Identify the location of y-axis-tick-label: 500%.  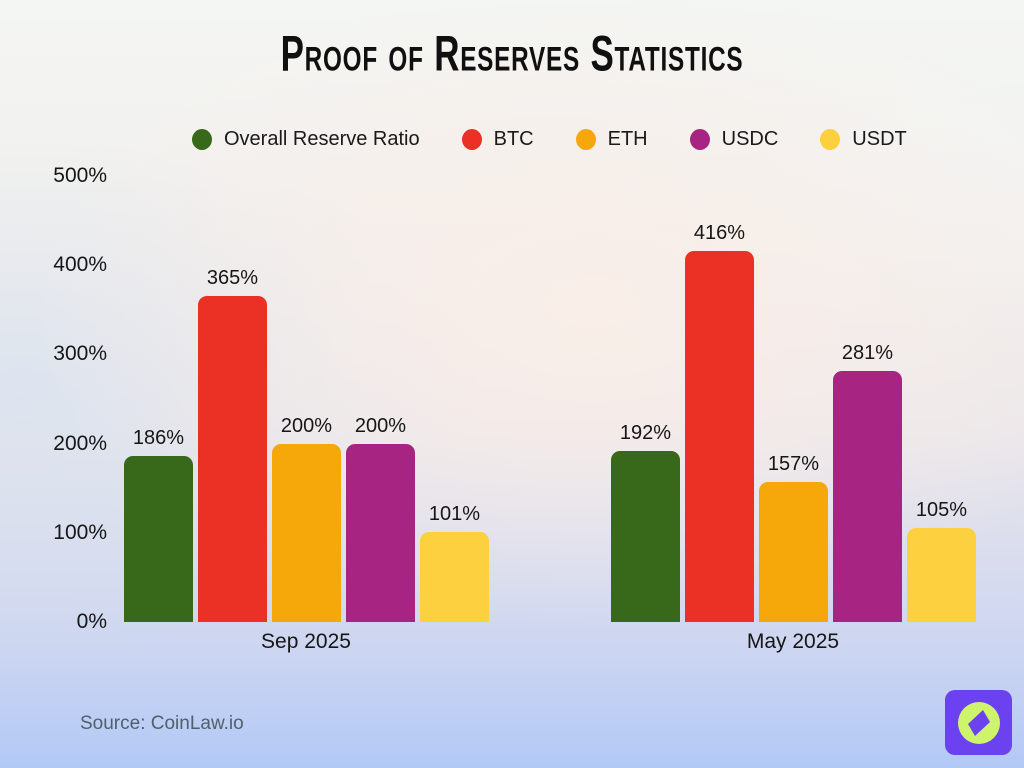
(80, 175).